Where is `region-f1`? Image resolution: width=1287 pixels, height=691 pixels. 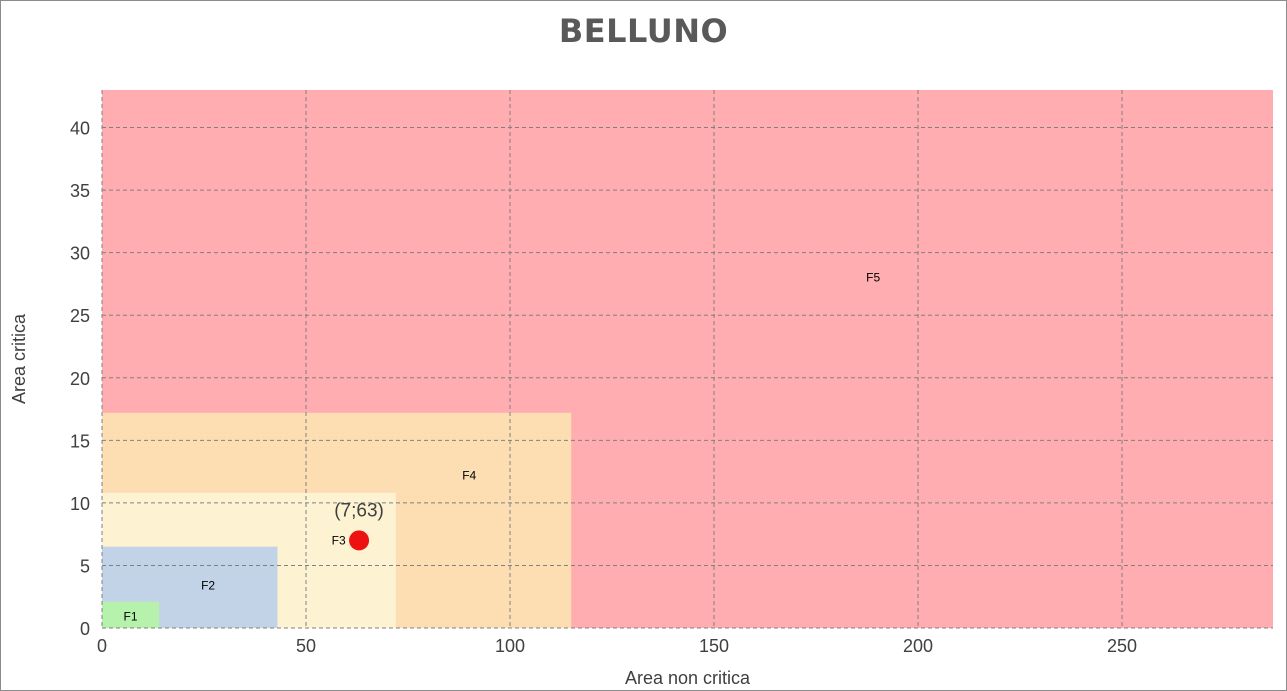
region-f1 is located at coordinates (131, 614).